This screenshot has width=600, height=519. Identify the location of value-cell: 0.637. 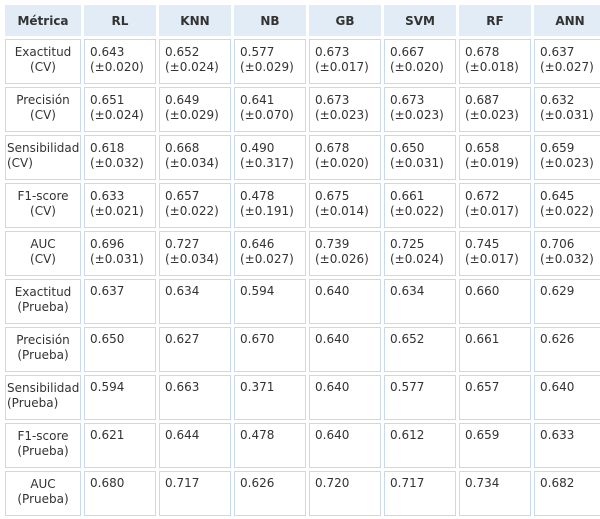
(120, 301).